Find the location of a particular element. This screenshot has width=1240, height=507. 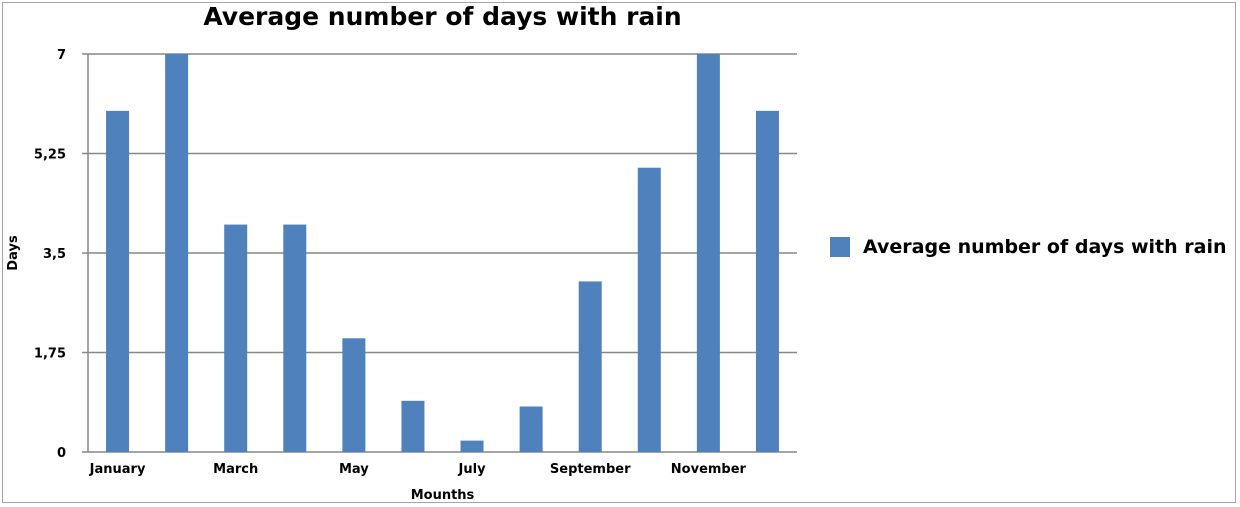

bar-march is located at coordinates (236, 338).